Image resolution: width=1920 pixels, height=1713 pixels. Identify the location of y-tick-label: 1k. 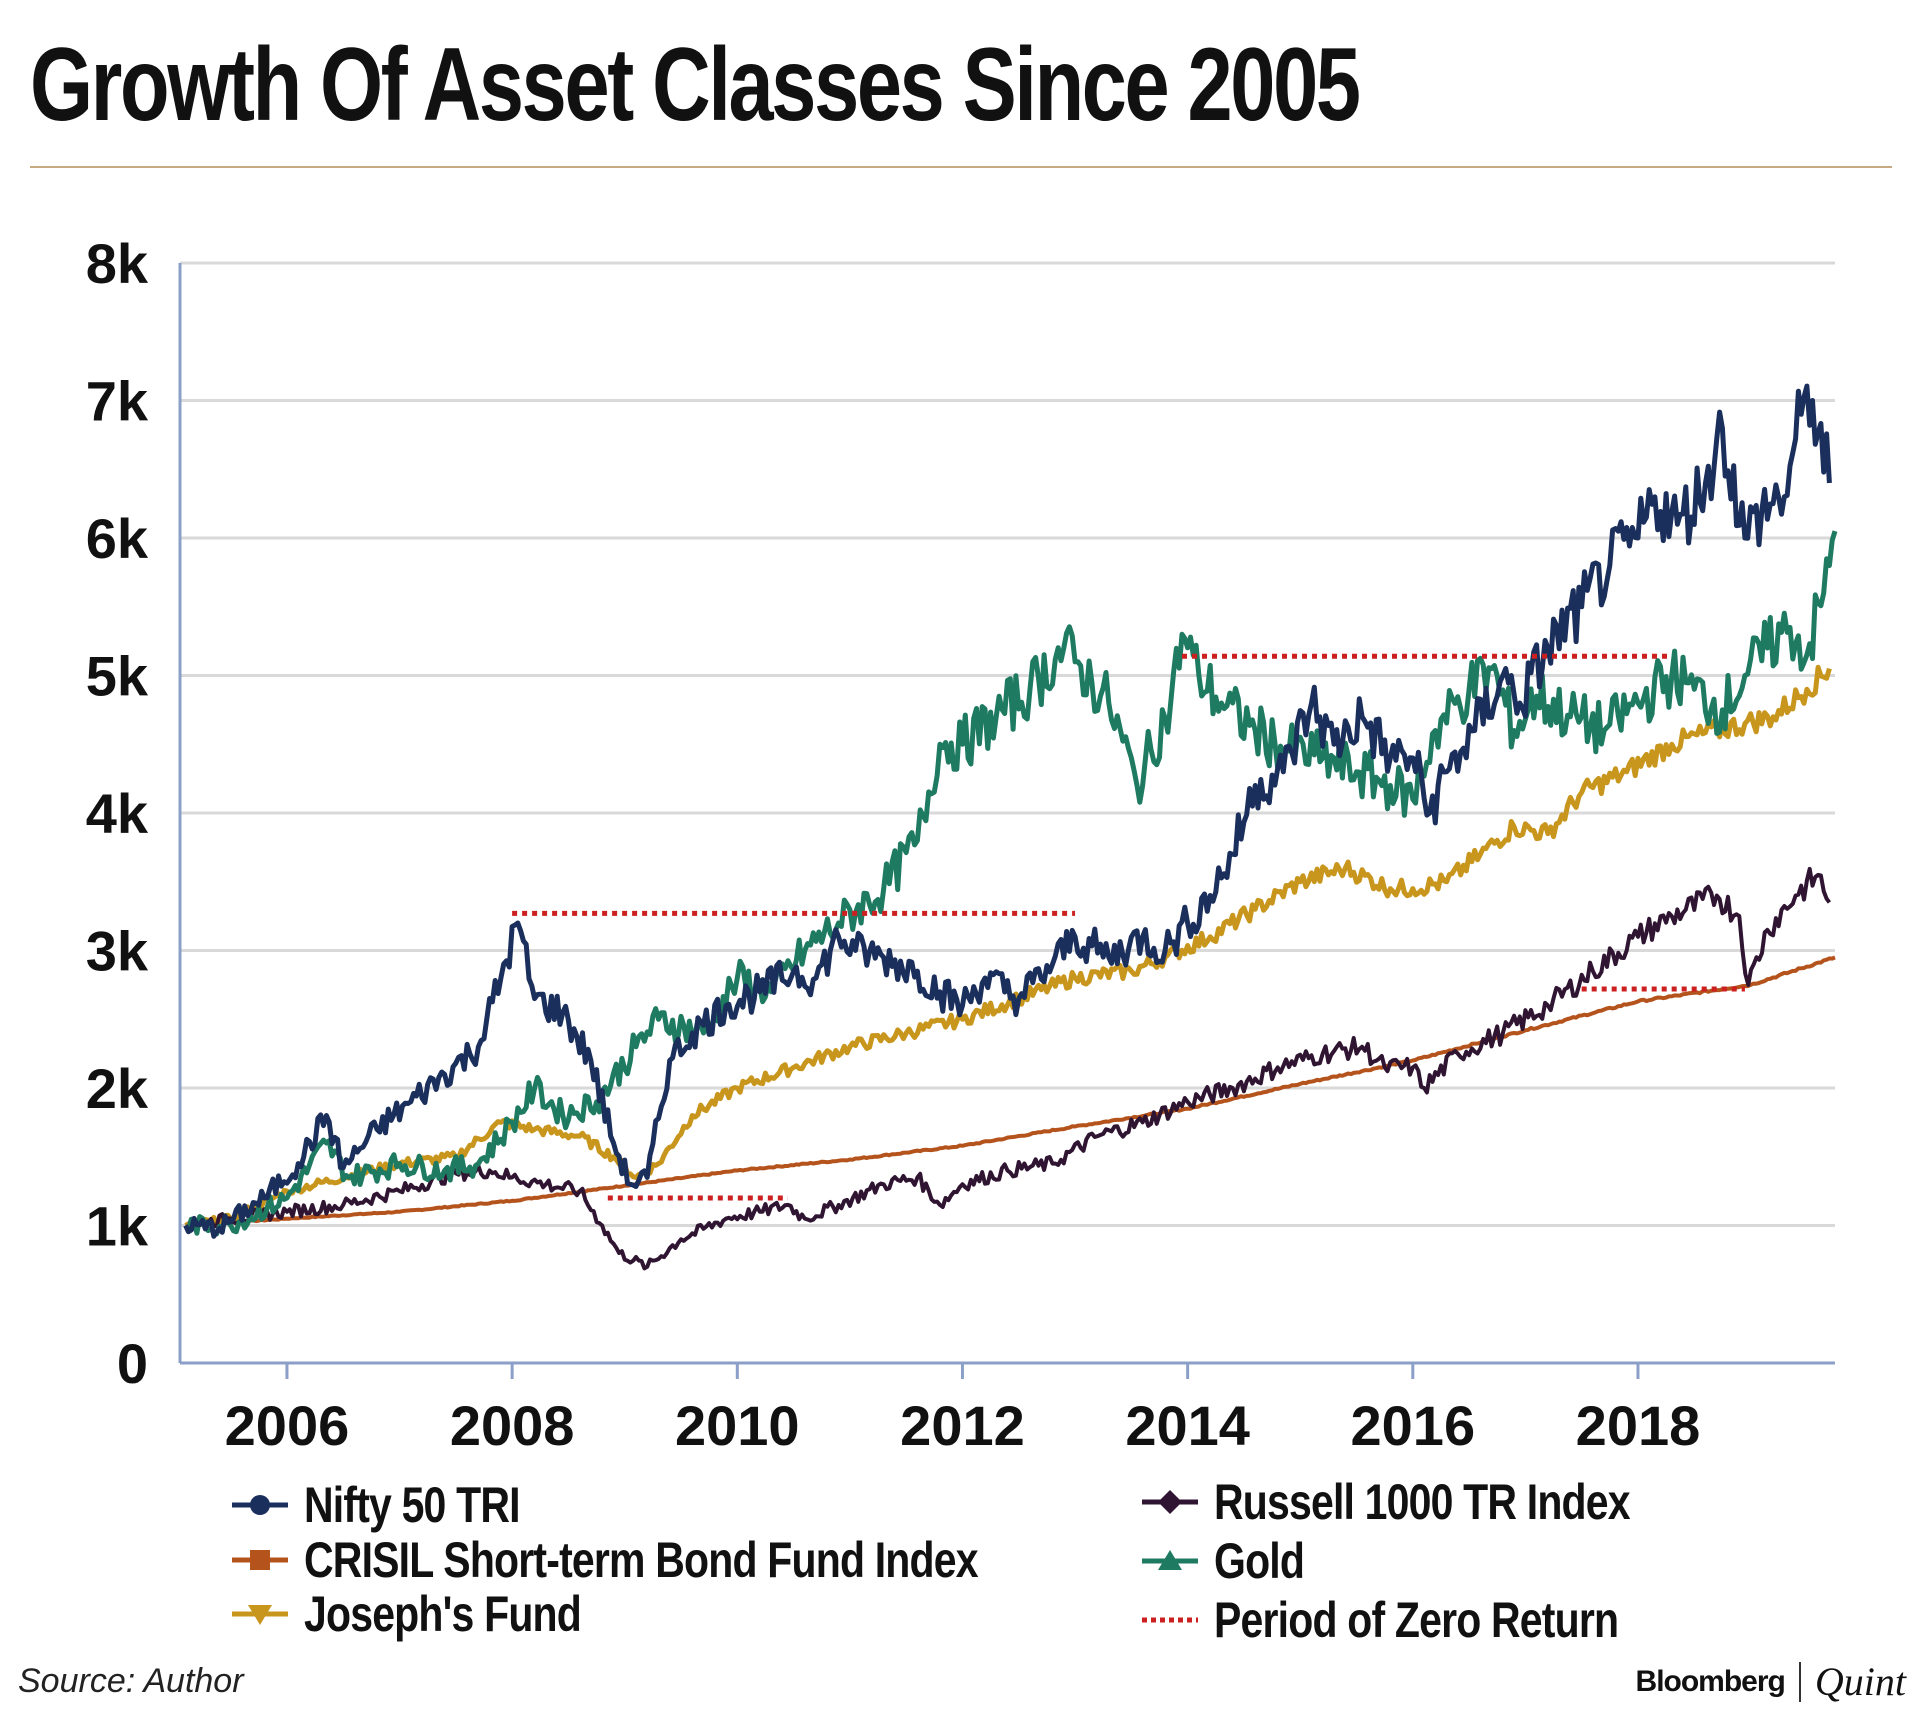
(117, 1226).